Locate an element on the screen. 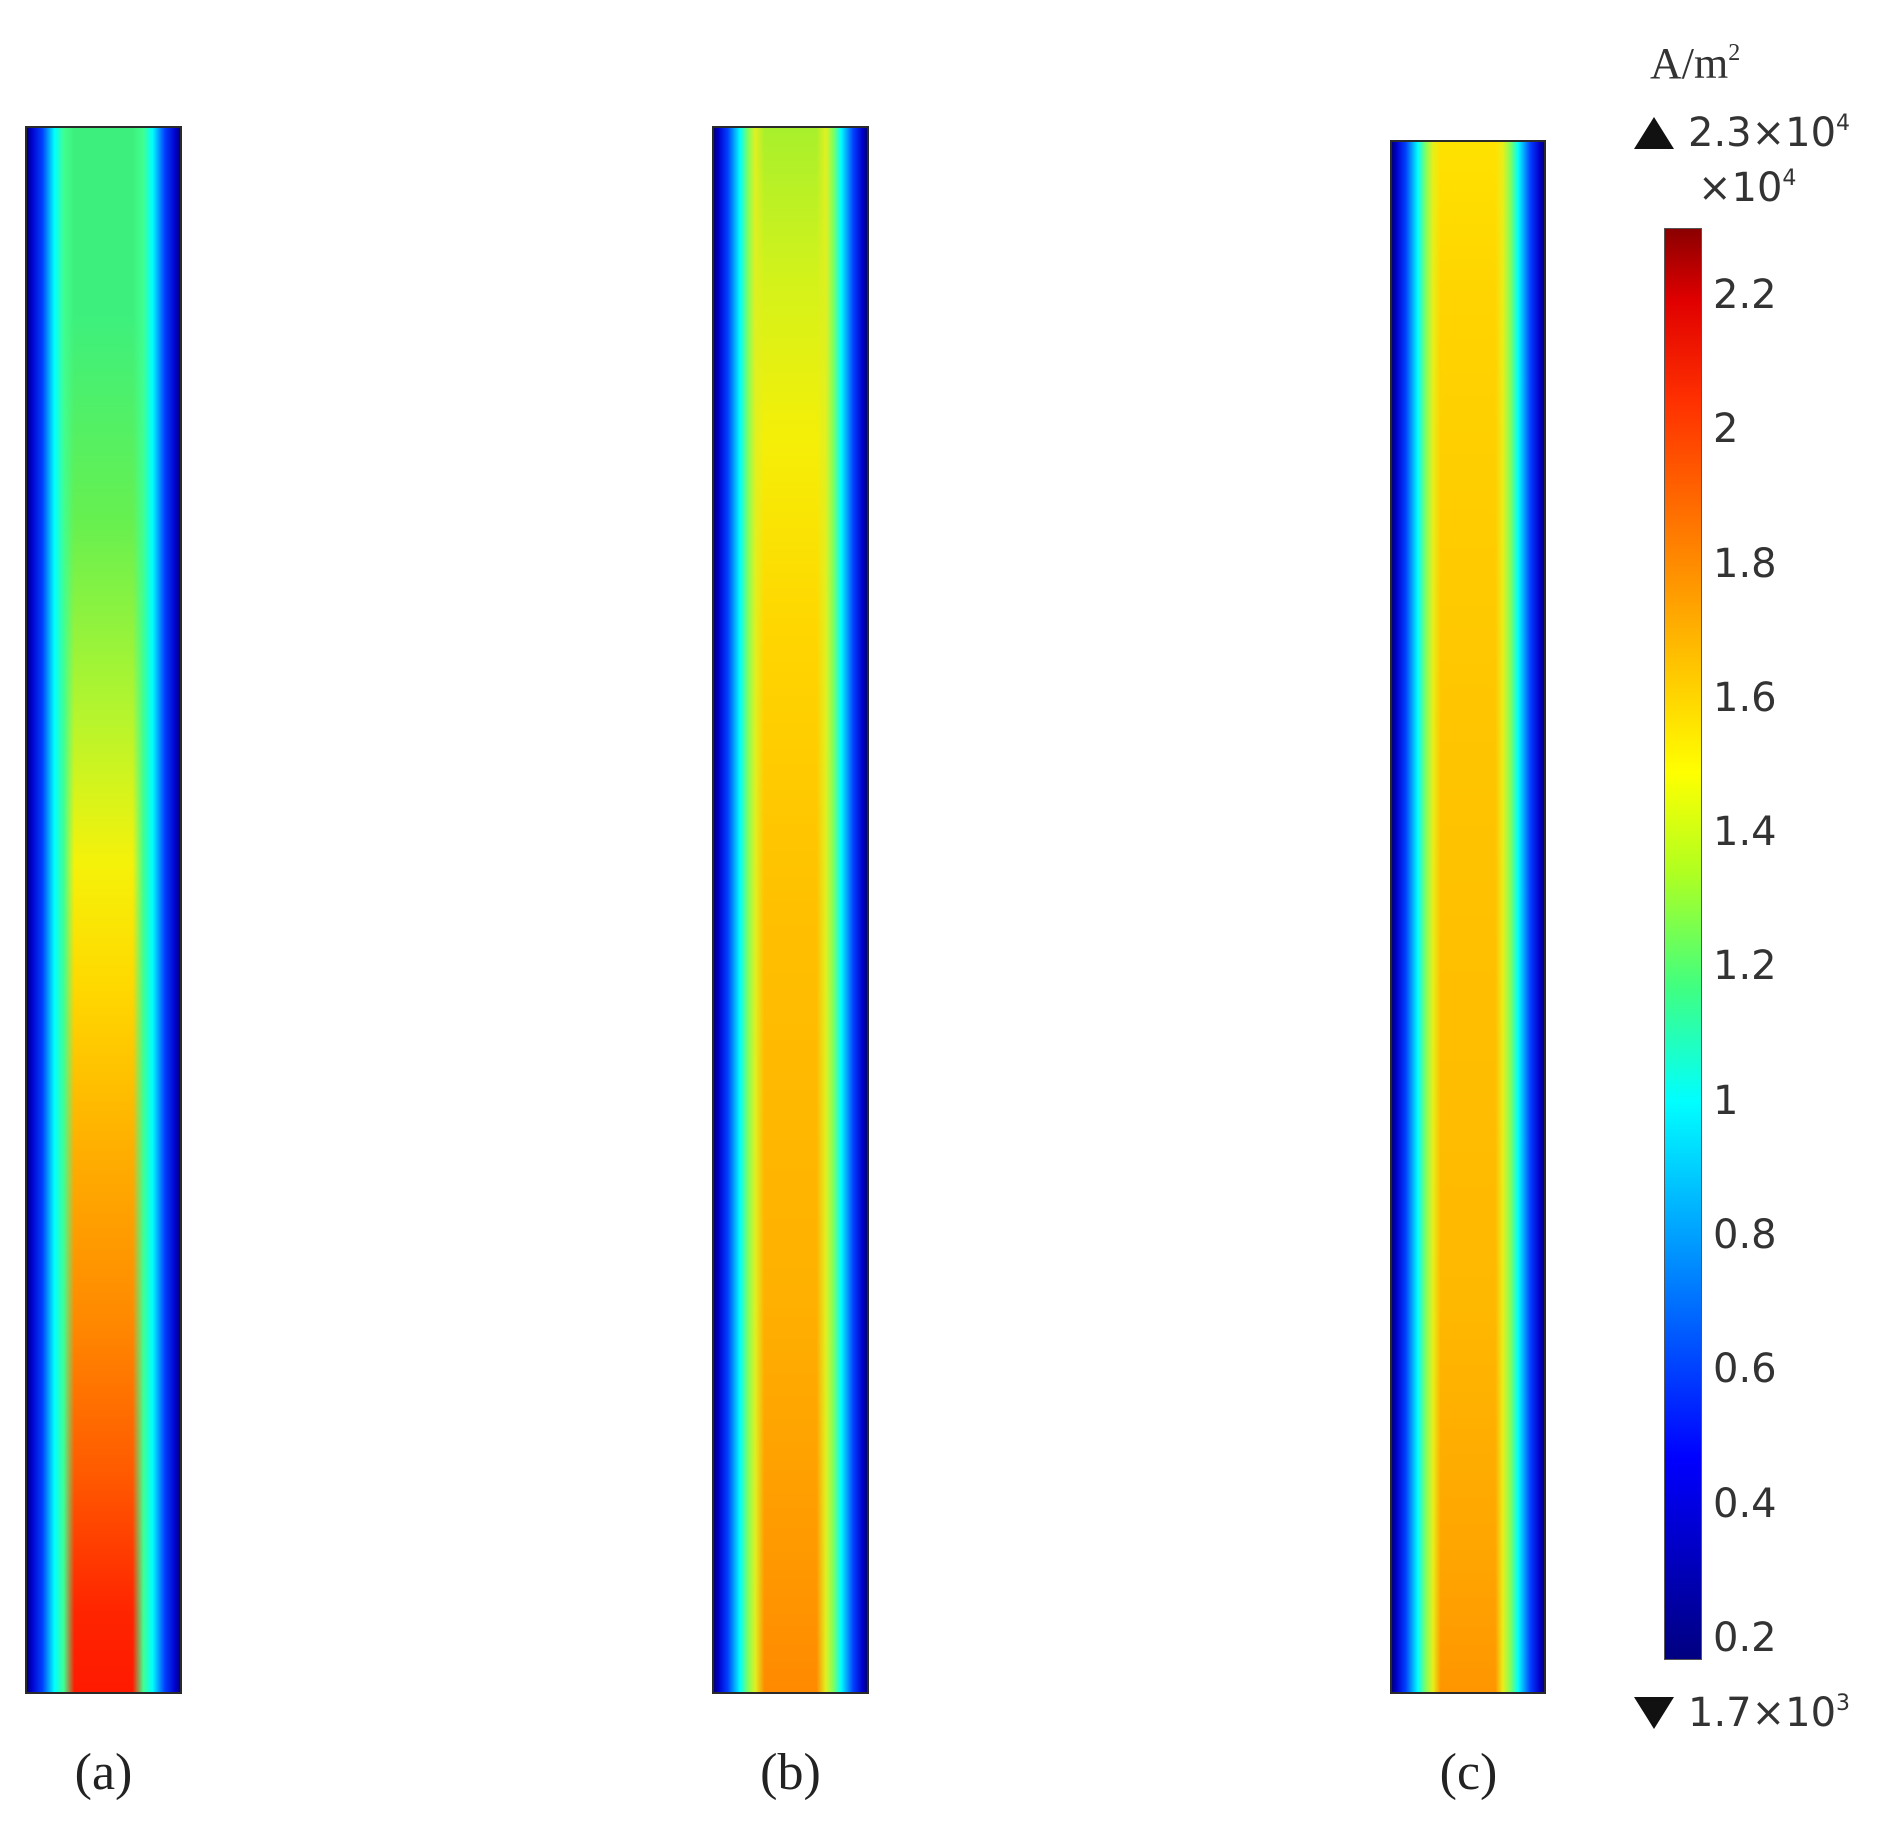  panel-c: (c) is located at coordinates (1485, 924).